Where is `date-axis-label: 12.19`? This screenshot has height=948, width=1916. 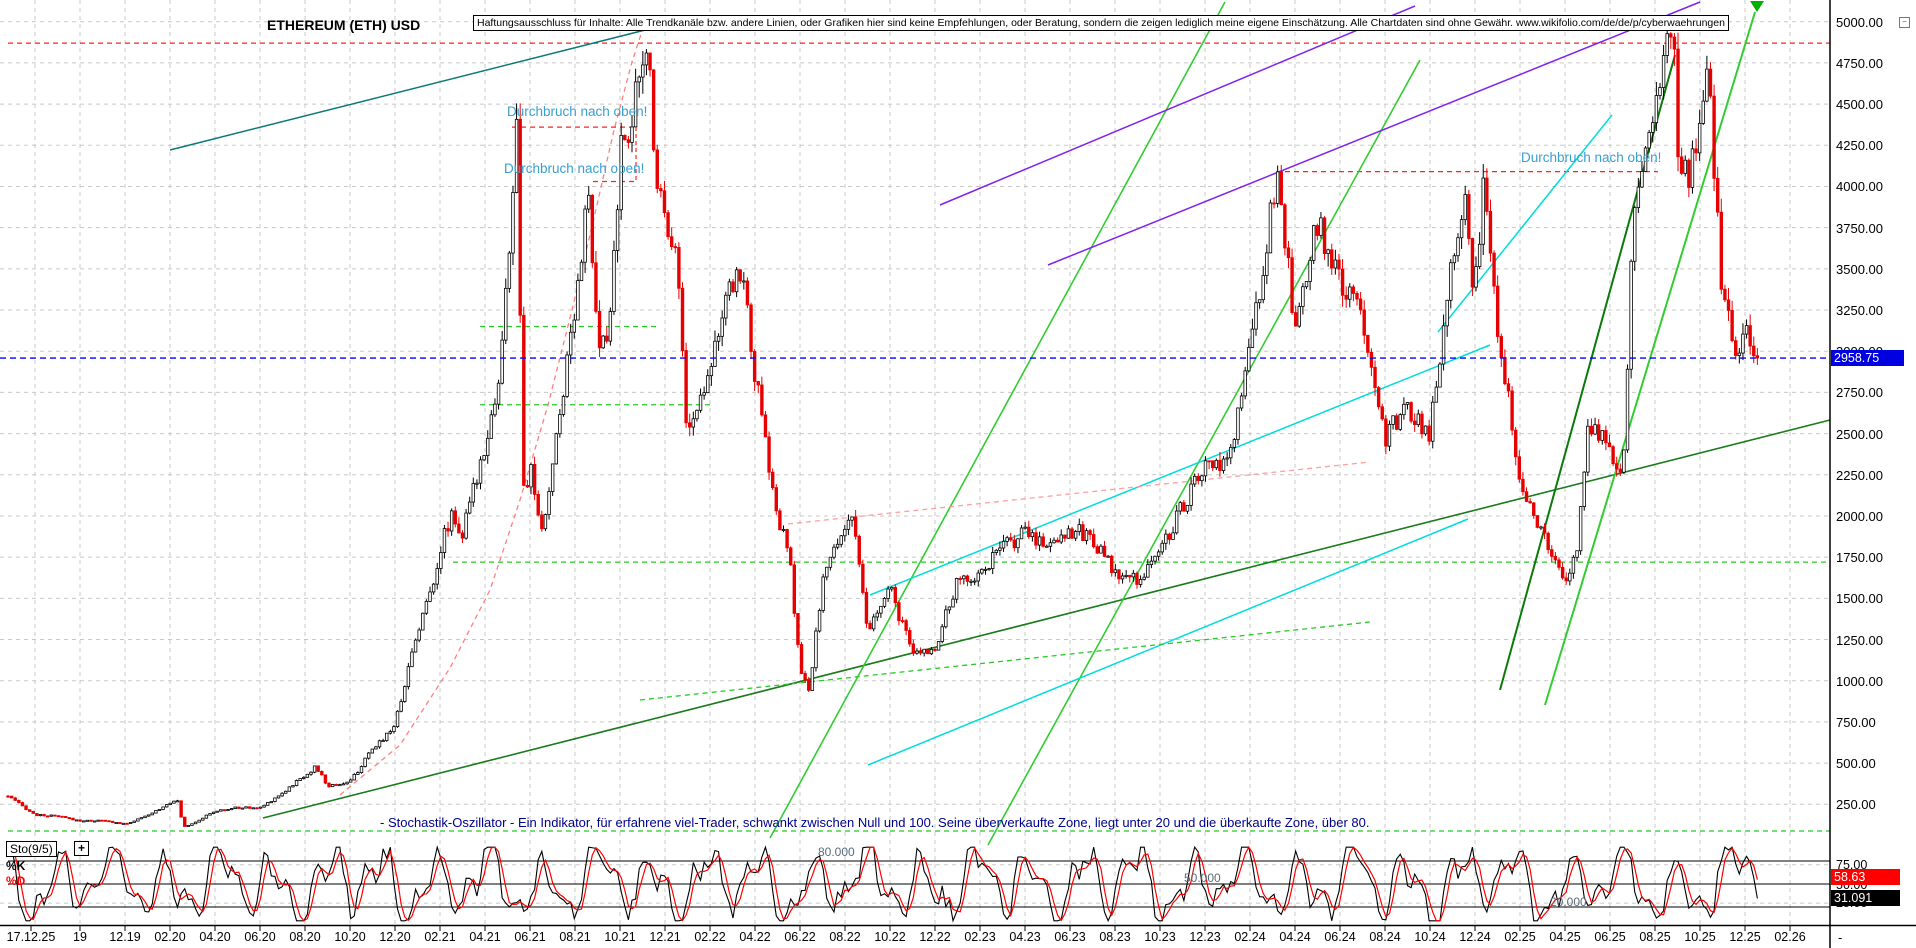 date-axis-label: 12.19 is located at coordinates (125, 937).